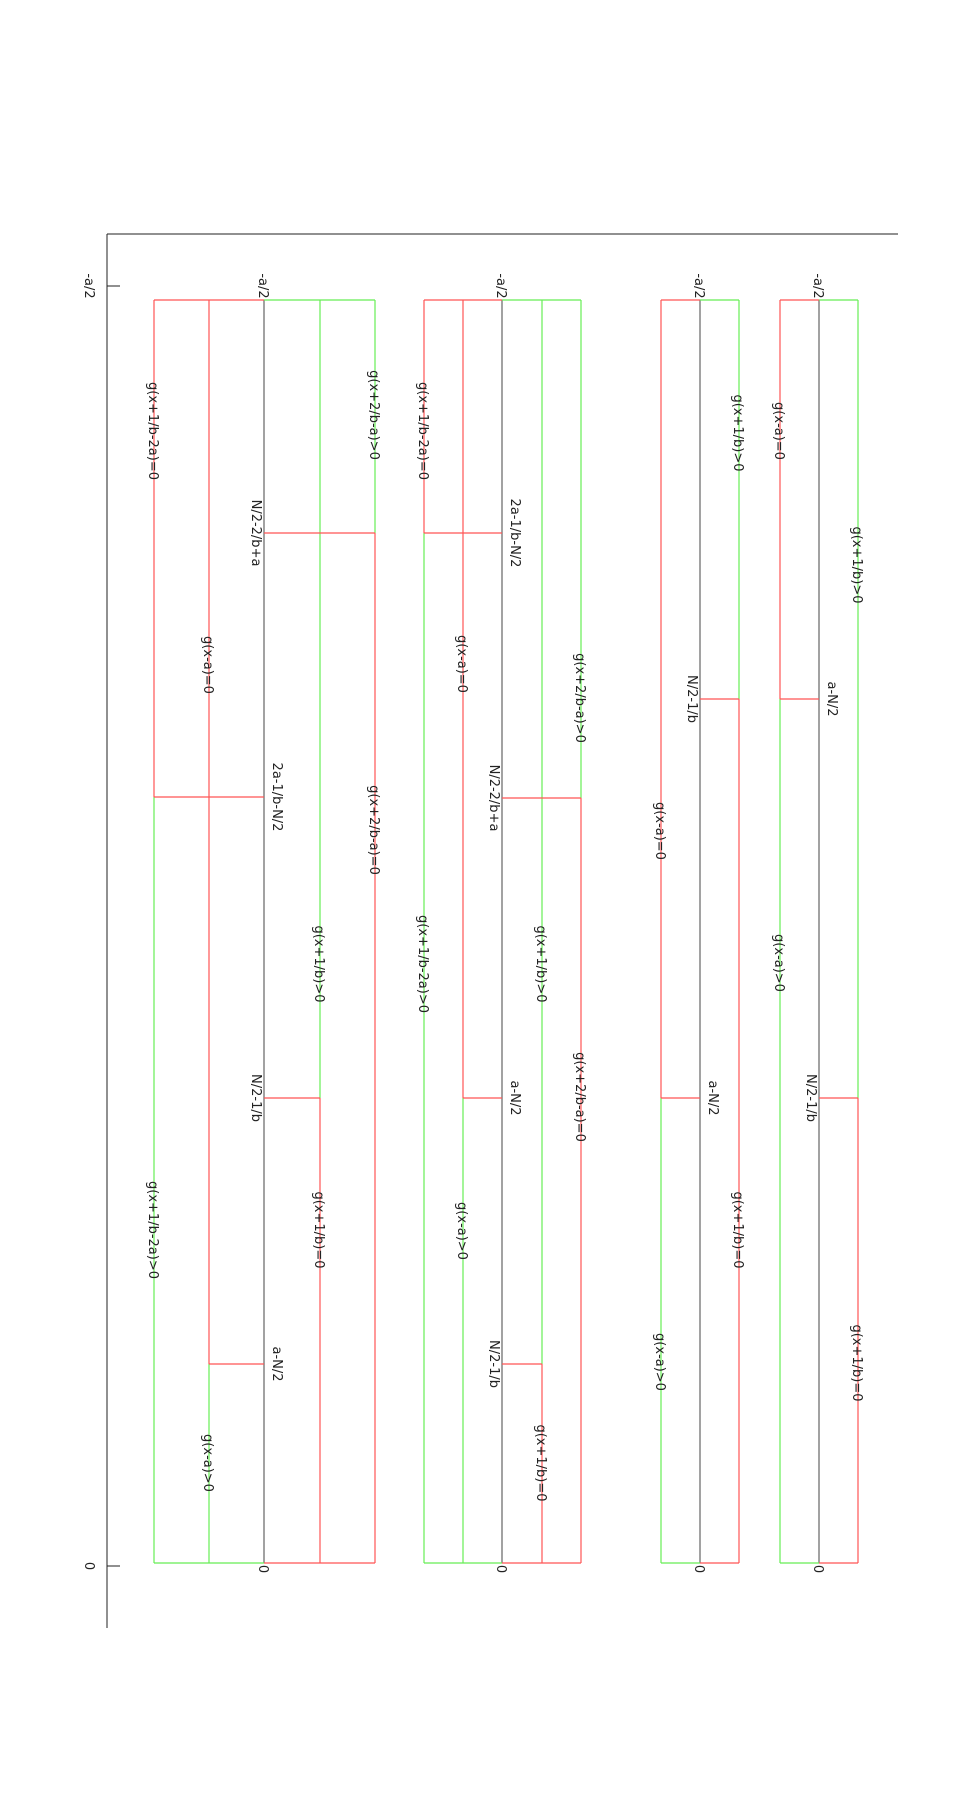 This screenshot has width=971, height=1799. What do you see at coordinates (318, 1229) in the screenshot?
I see `g4-label-gx1b-eq: g(x+1/b)=0` at bounding box center [318, 1229].